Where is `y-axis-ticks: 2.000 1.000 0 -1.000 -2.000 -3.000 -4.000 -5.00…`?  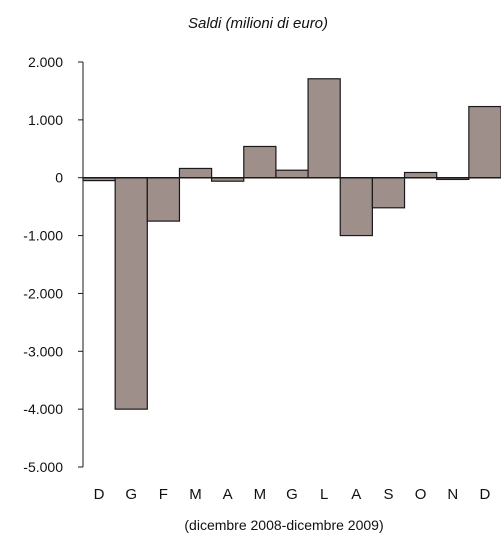 y-axis-ticks: 2.000 1.000 0 -1.000 -2.000 -3.000 -4.000 -5.00… is located at coordinates (53, 264).